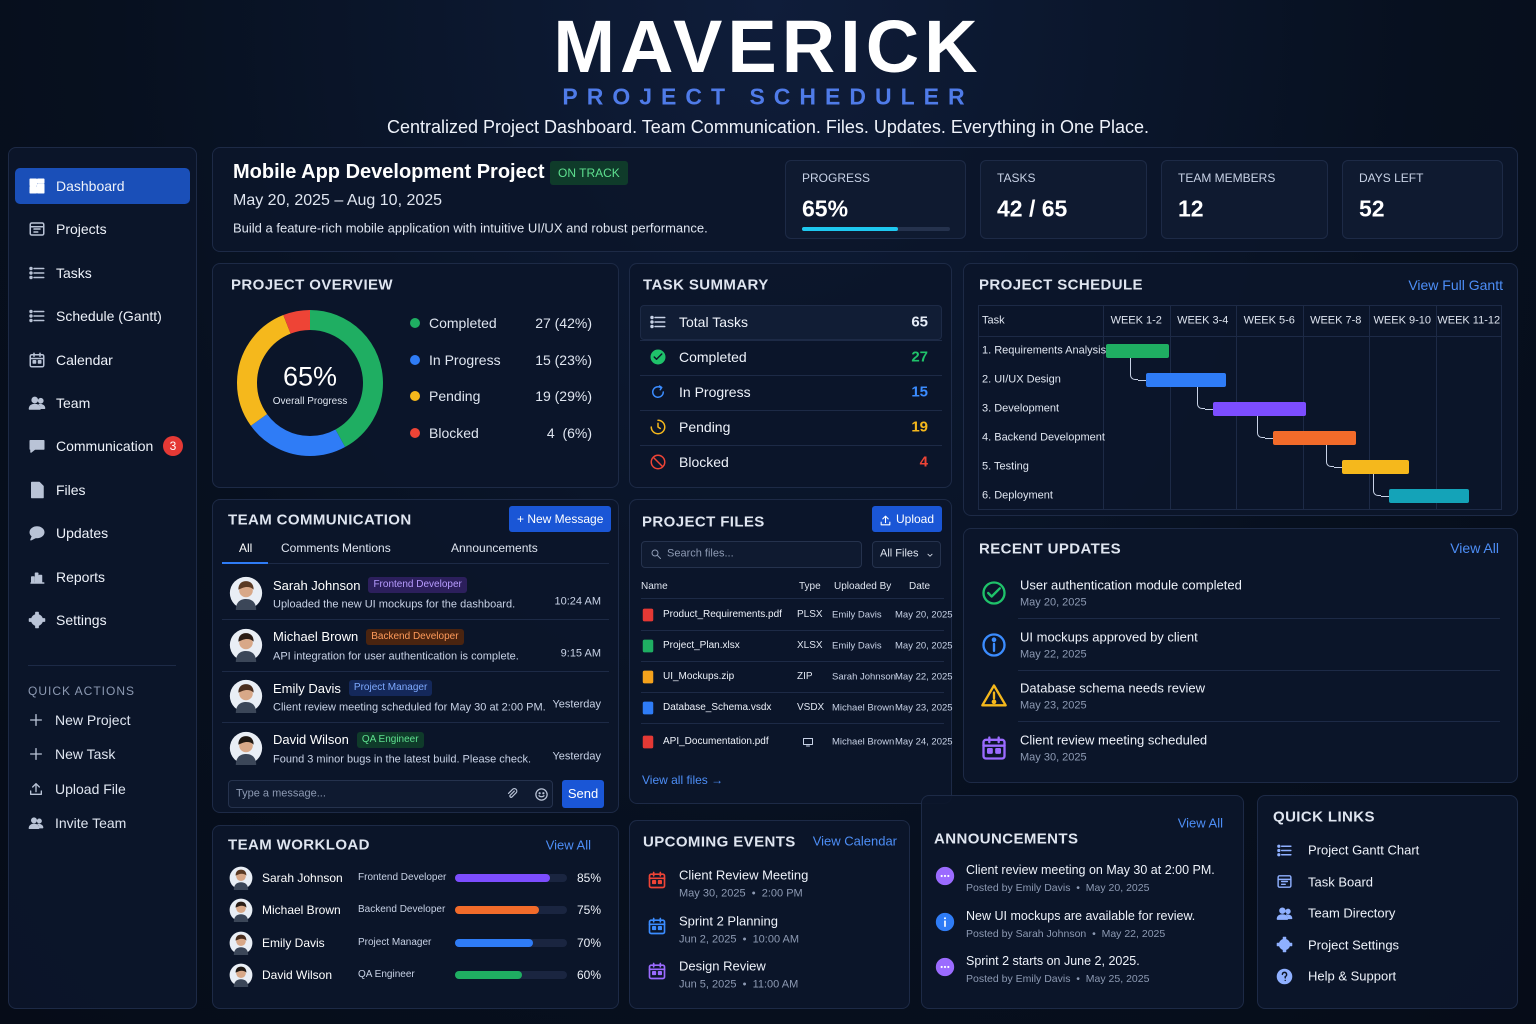  What do you see at coordinates (82, 691) in the screenshot?
I see `section-label: QUICK ACTIONS` at bounding box center [82, 691].